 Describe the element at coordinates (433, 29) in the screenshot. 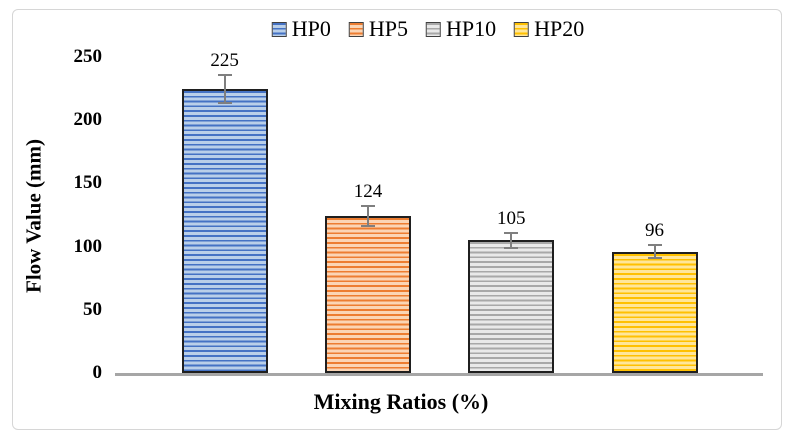

I see `legend-swatch-hp10` at that location.